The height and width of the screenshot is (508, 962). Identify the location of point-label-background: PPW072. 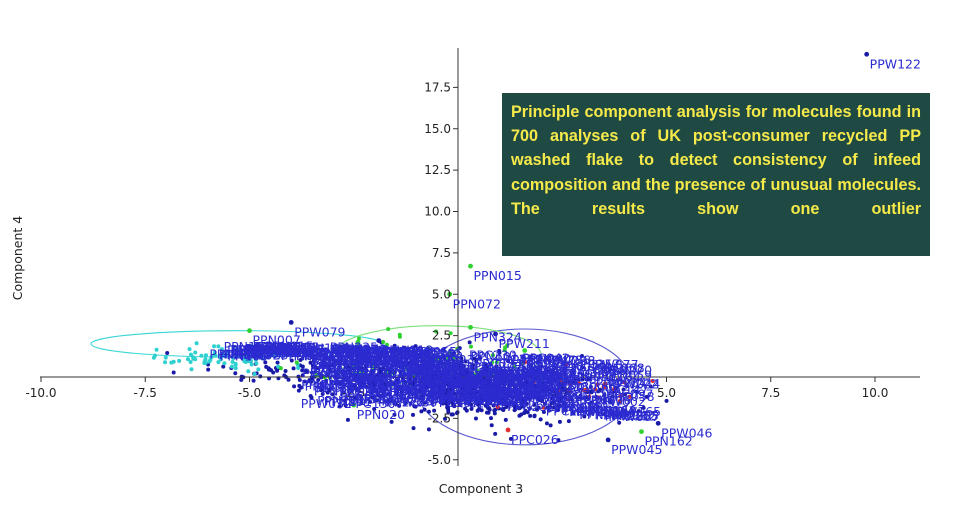
(580, 366).